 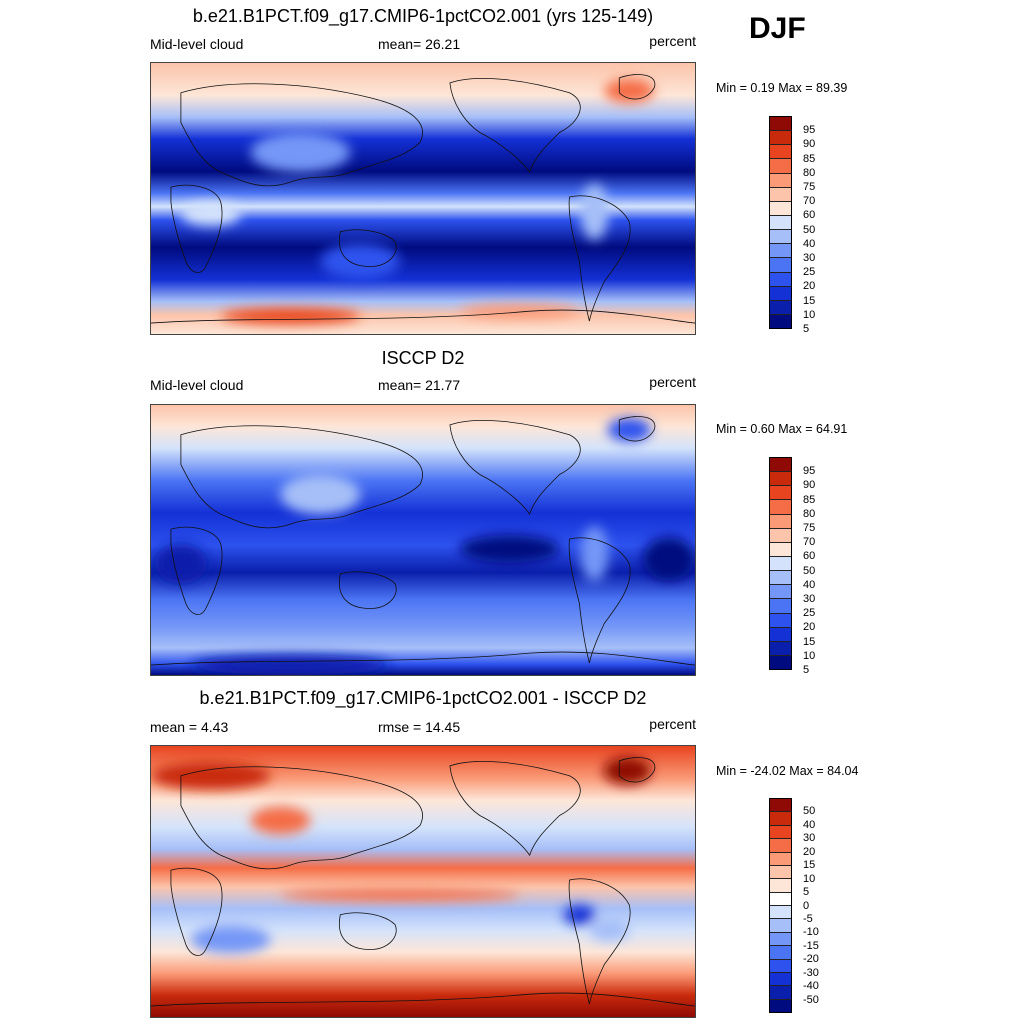 I want to click on colorbar-tick-label: -40, so click(x=811, y=986).